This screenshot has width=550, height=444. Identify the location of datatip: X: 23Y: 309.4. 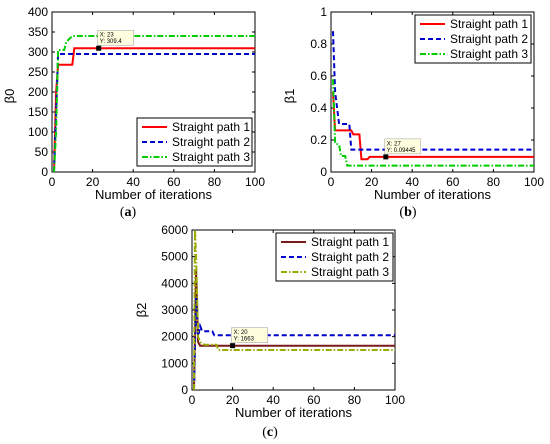
(115, 37).